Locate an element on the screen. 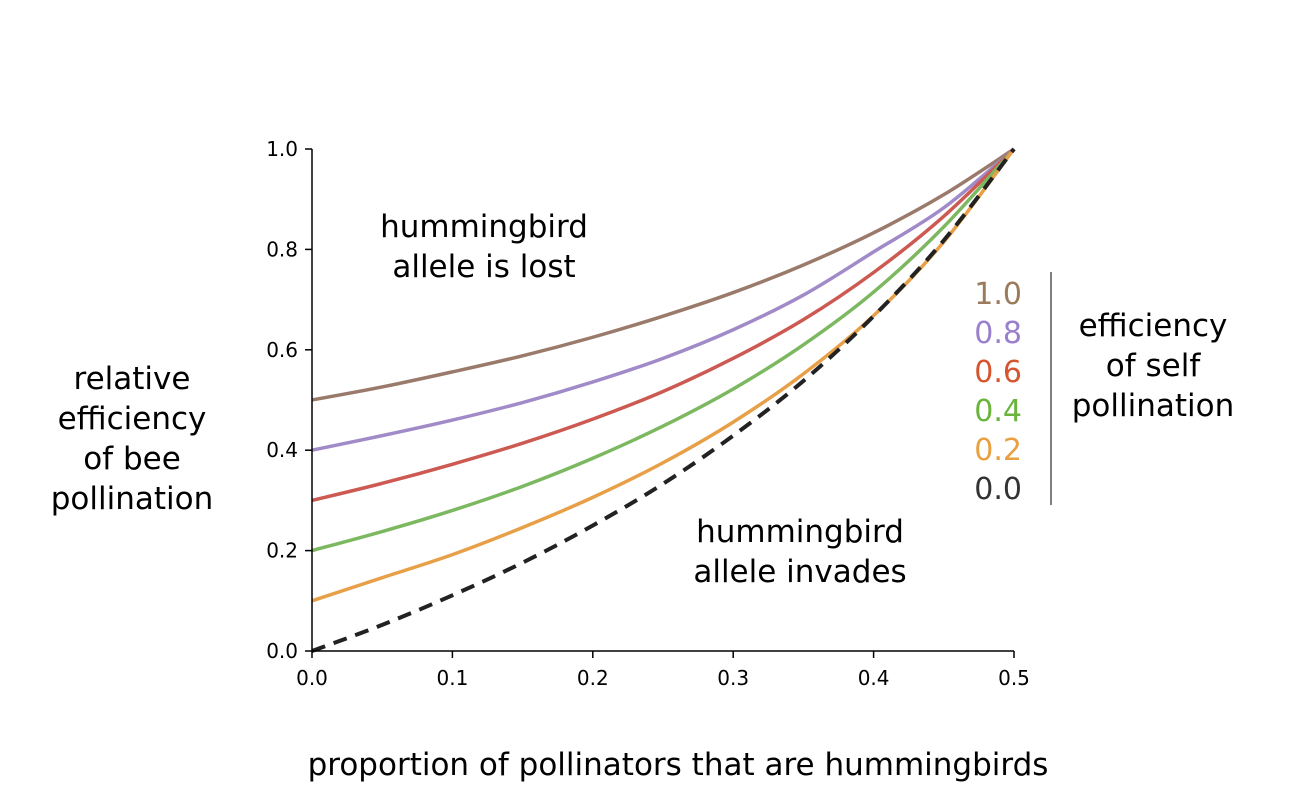 The image size is (1289, 791). y-tick-label: 0.6 is located at coordinates (282, 350).